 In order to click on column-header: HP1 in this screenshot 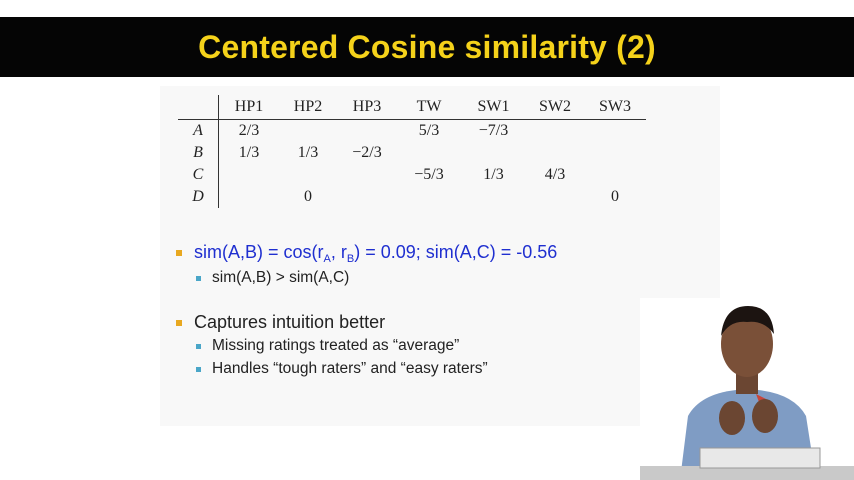, I will do `click(248, 107)`.